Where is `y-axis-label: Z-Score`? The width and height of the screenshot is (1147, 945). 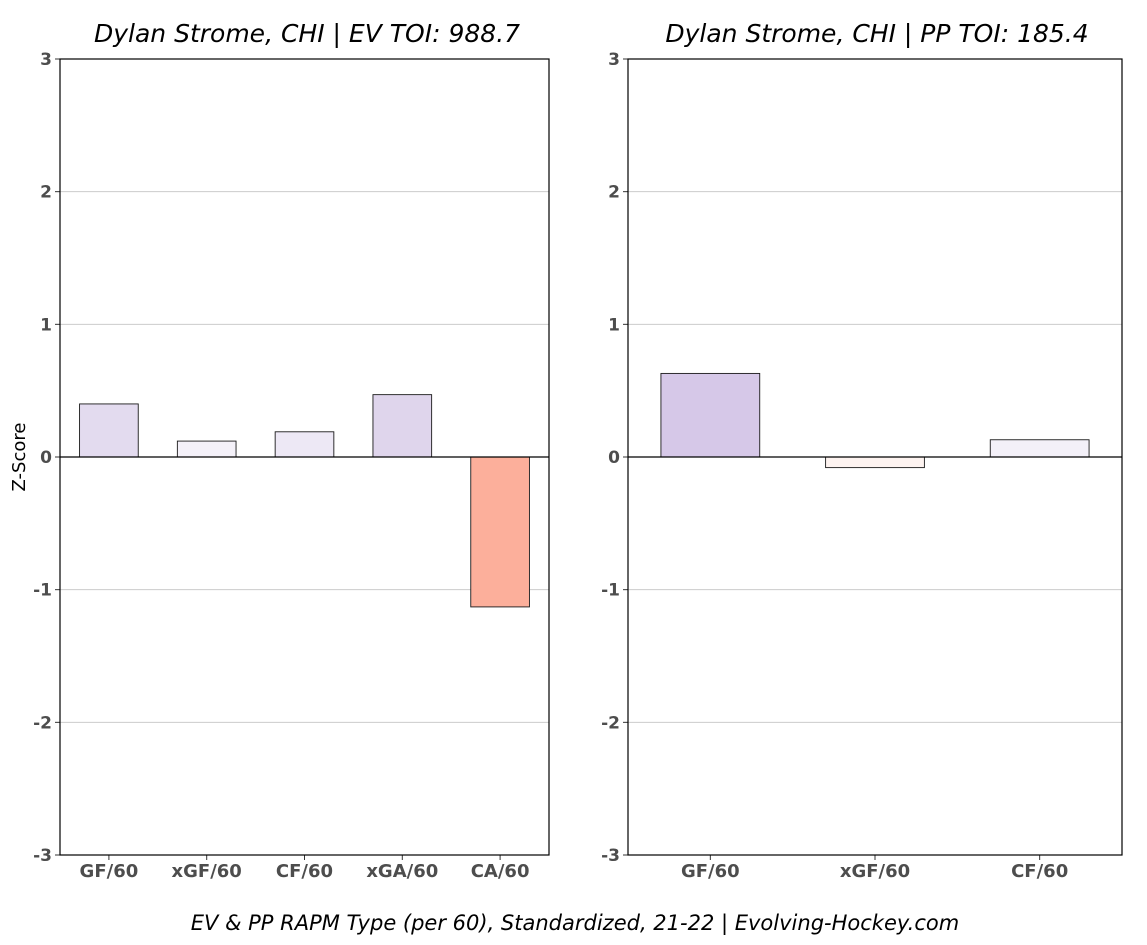 y-axis-label: Z-Score is located at coordinates (19, 457).